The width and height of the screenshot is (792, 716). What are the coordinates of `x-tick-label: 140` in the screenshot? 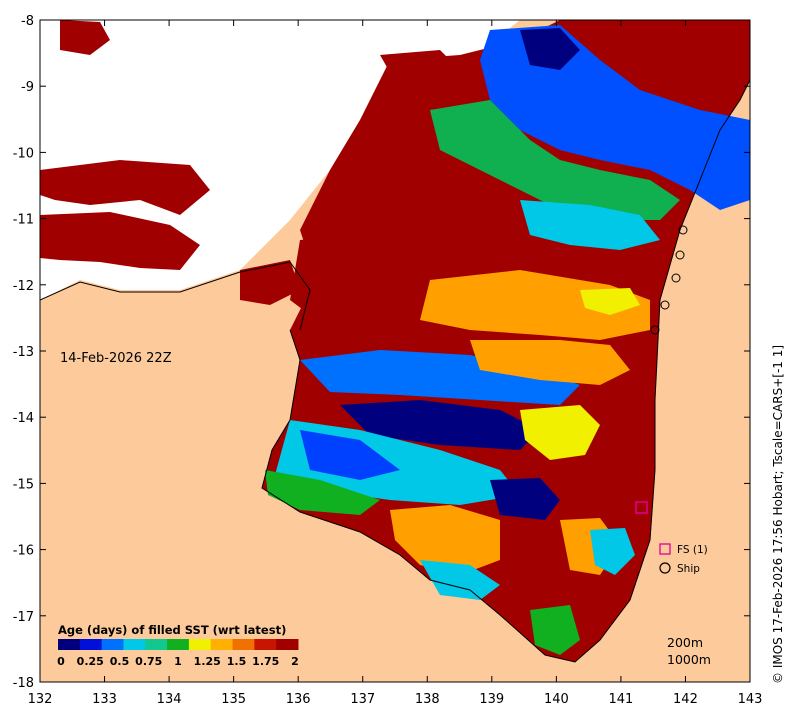 It's located at (556, 699).